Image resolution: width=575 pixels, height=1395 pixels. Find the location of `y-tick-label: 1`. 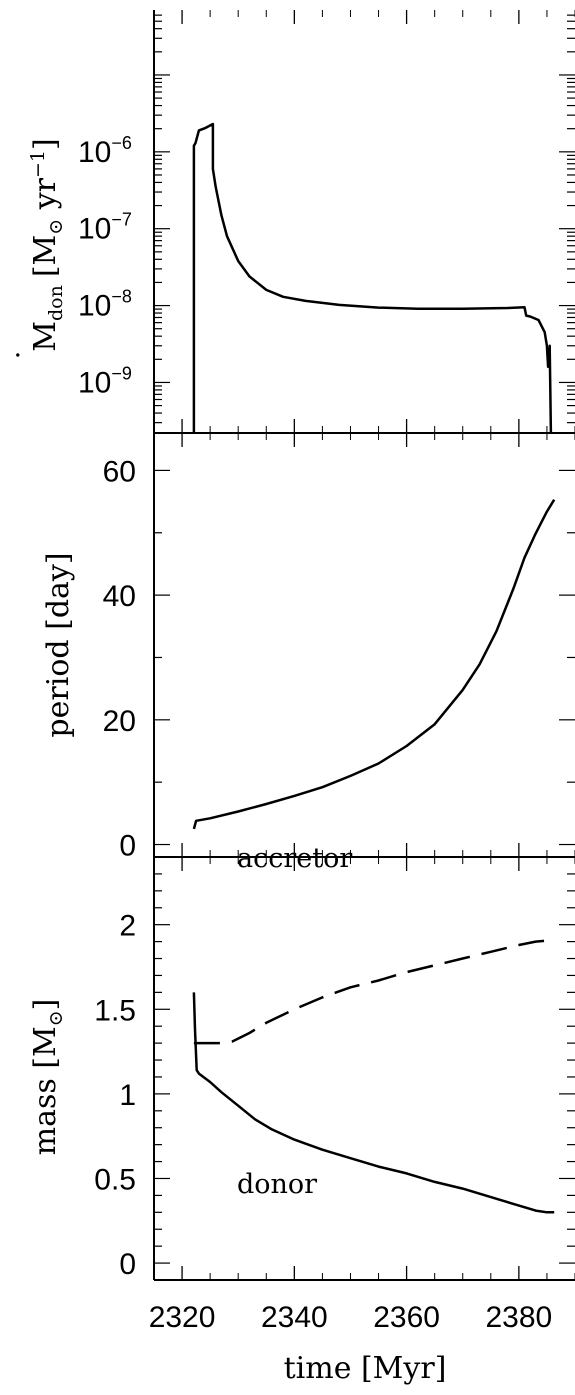

y-tick-label: 1 is located at coordinates (127, 1095).